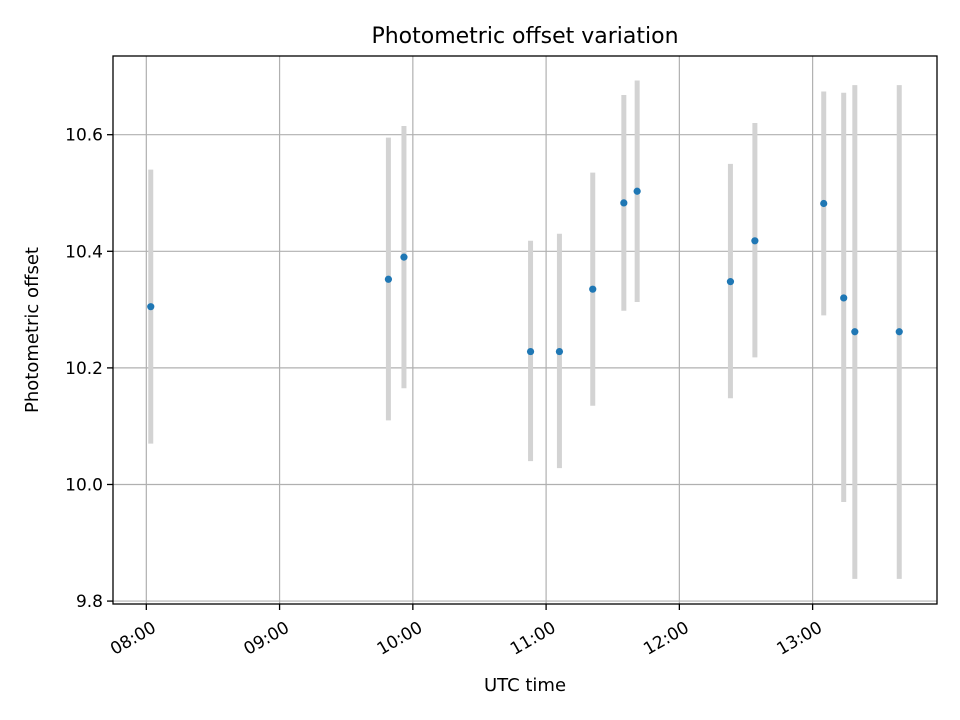 This screenshot has width=960, height=720. Describe the element at coordinates (133, 639) in the screenshot. I see `x-tick-label: 08:00` at that location.